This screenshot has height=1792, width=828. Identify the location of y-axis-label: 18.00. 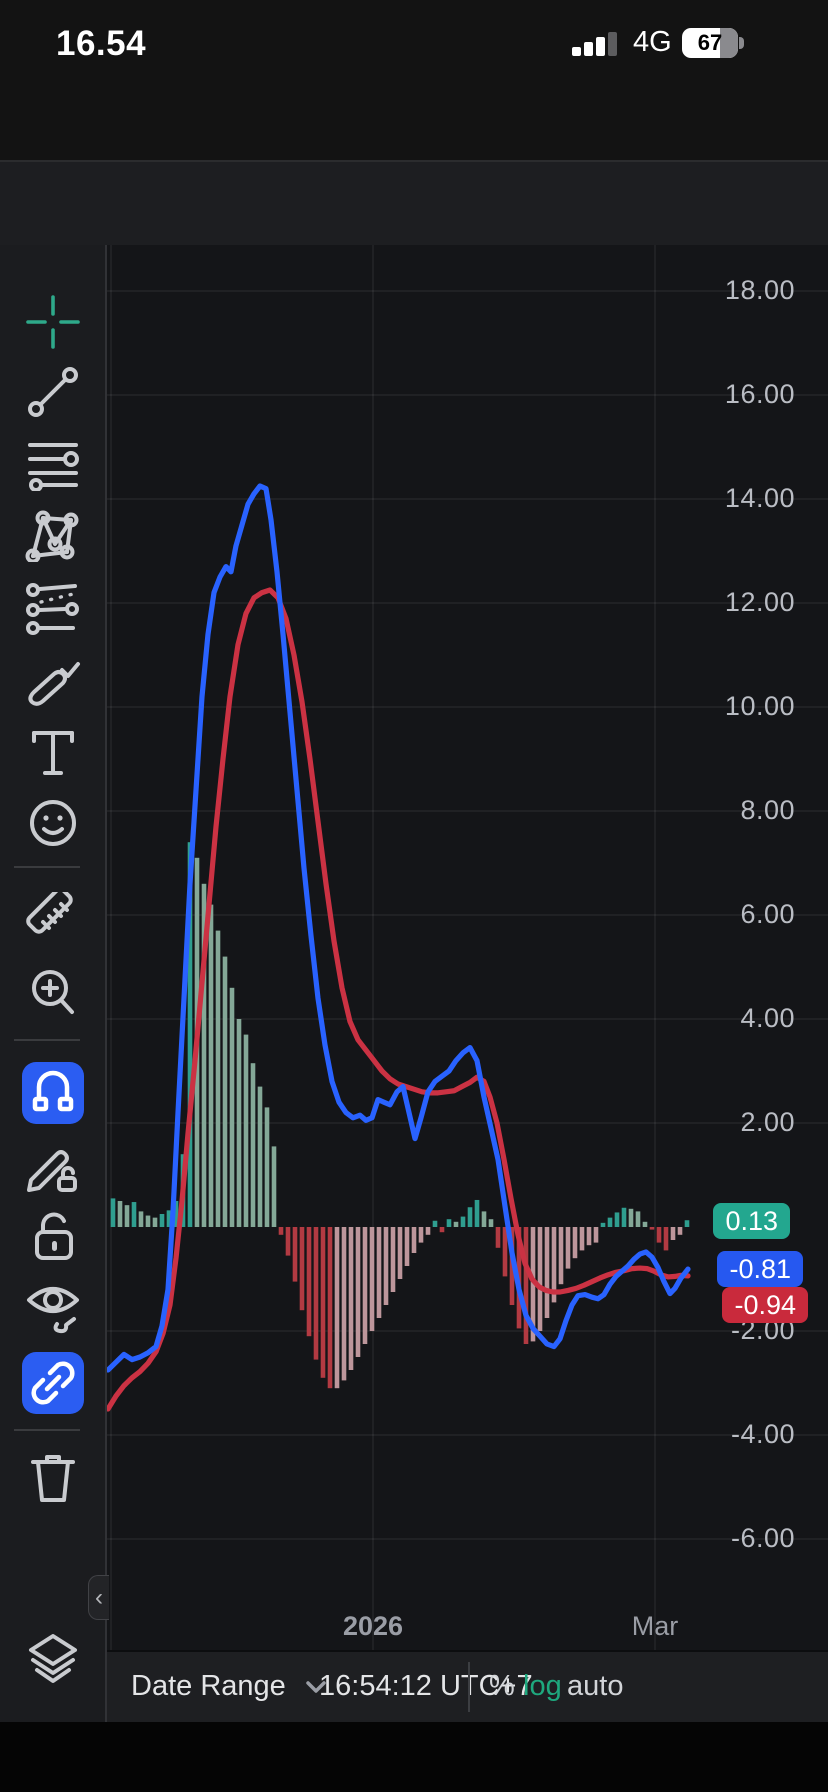
(759, 290).